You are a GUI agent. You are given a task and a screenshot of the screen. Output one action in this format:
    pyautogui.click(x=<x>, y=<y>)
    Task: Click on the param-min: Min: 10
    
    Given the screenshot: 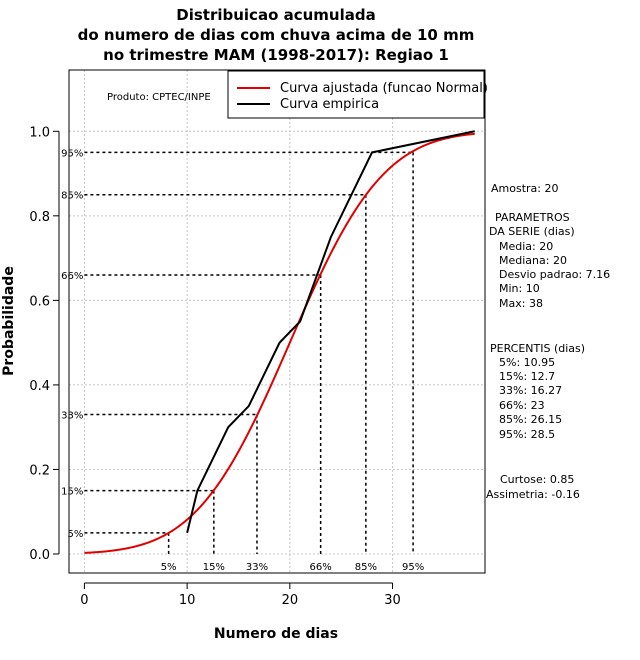 What is the action you would take?
    pyautogui.click(x=519, y=288)
    